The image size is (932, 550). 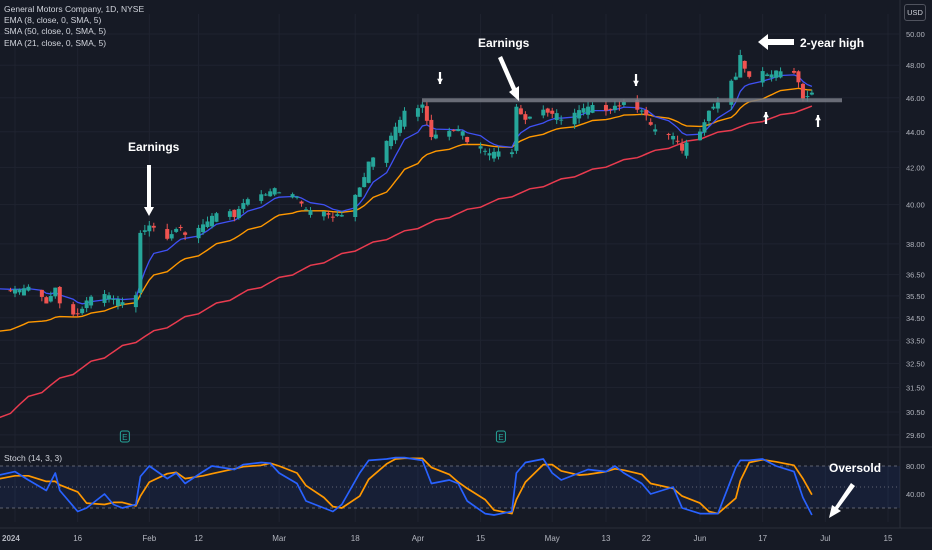 What do you see at coordinates (818, 118) in the screenshot?
I see `annotation-up-arrow-late-jun-head` at bounding box center [818, 118].